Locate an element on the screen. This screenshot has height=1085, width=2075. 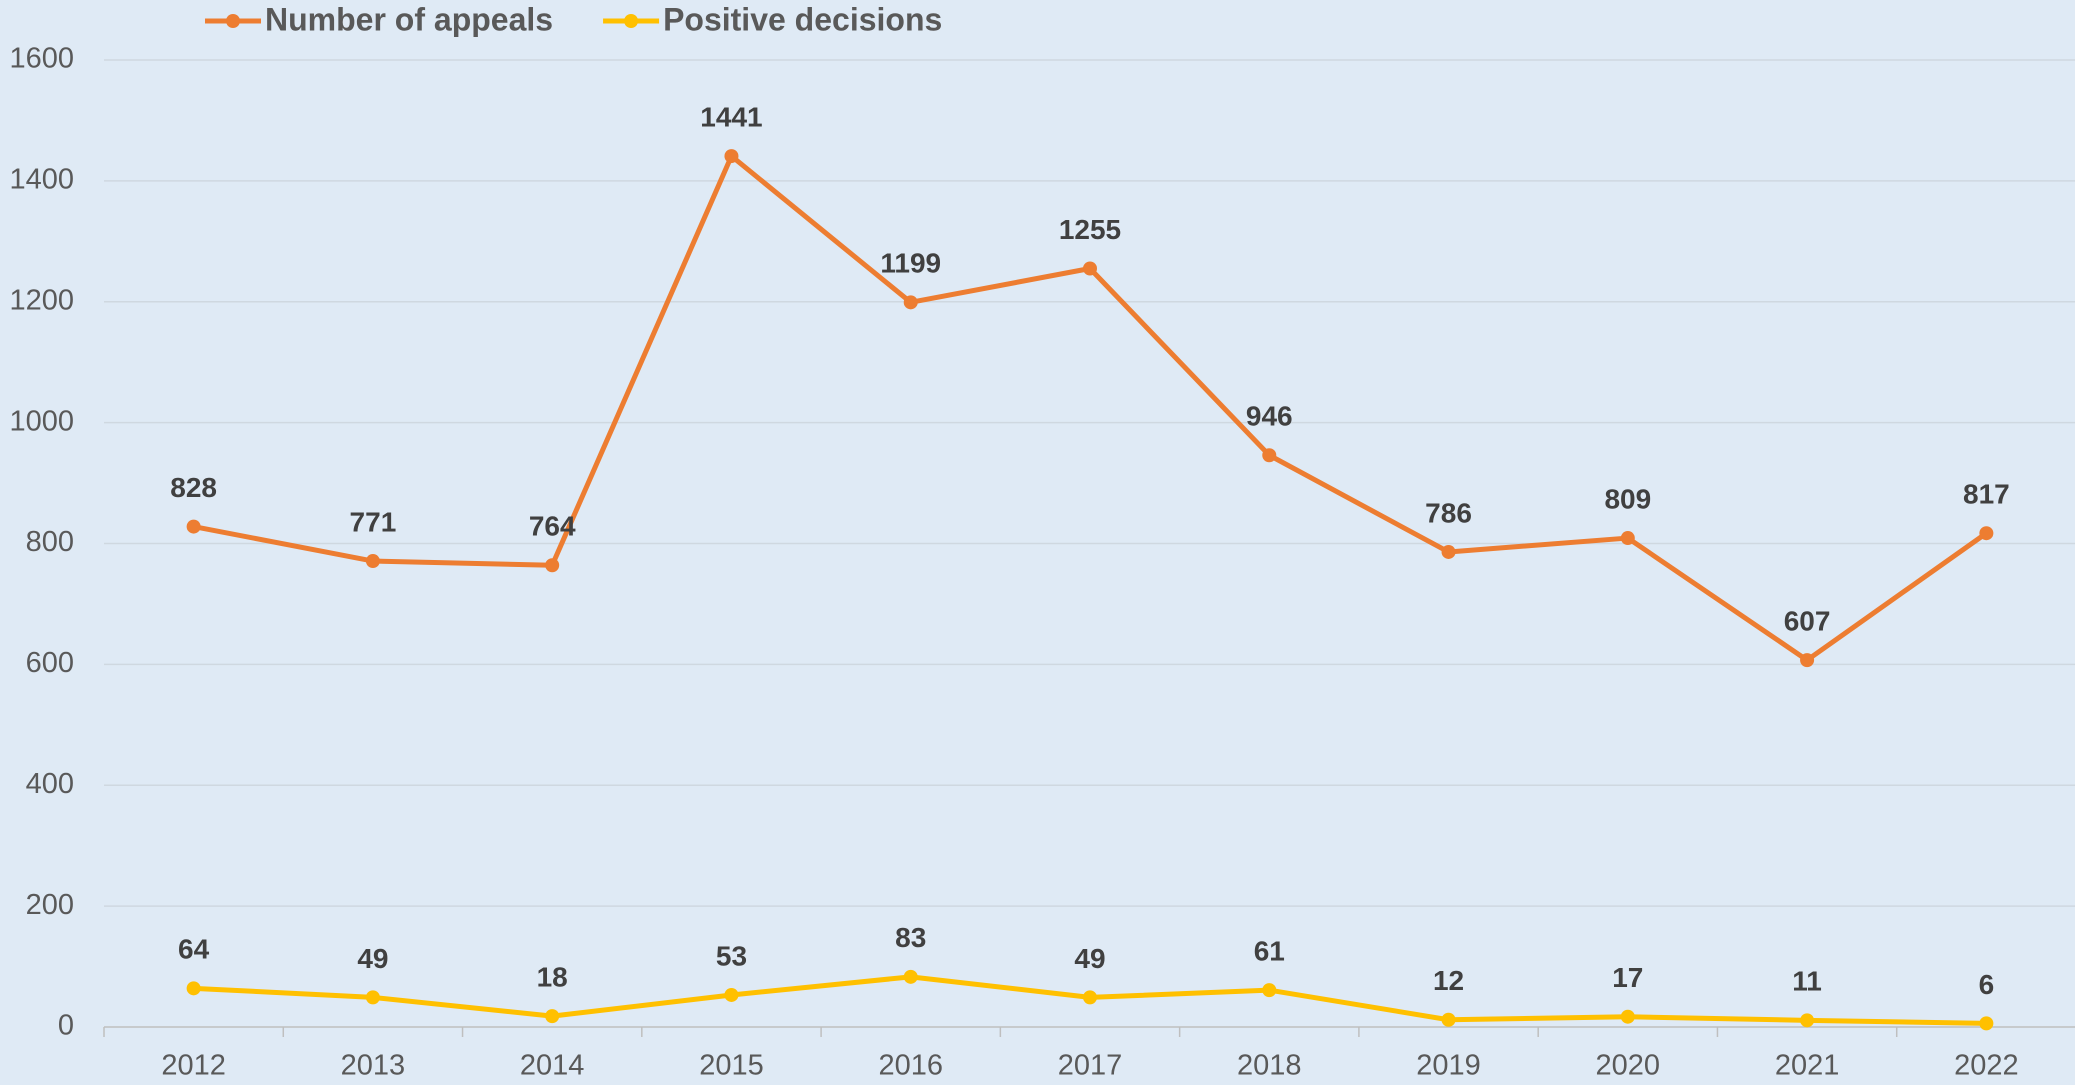
data-label: 817 is located at coordinates (1986, 494).